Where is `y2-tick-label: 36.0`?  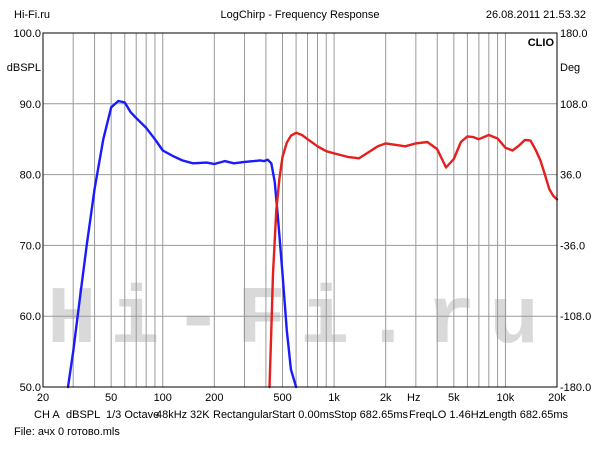 y2-tick-label: 36.0 is located at coordinates (570, 176).